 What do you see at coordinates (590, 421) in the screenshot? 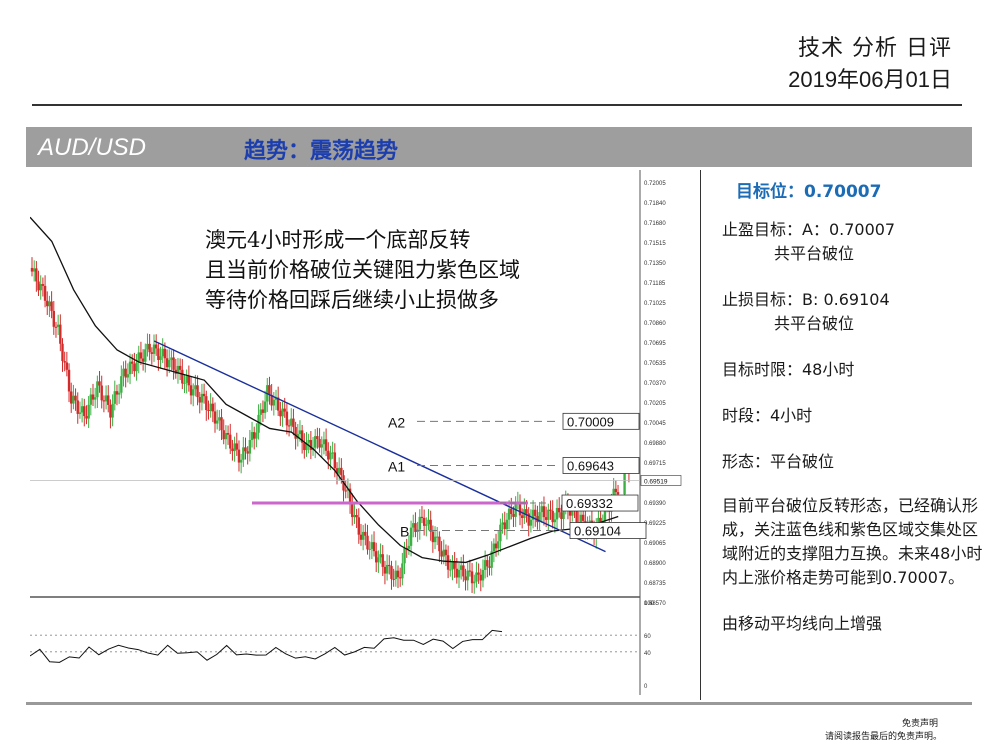
I see `level-value-label: 0.70009` at bounding box center [590, 421].